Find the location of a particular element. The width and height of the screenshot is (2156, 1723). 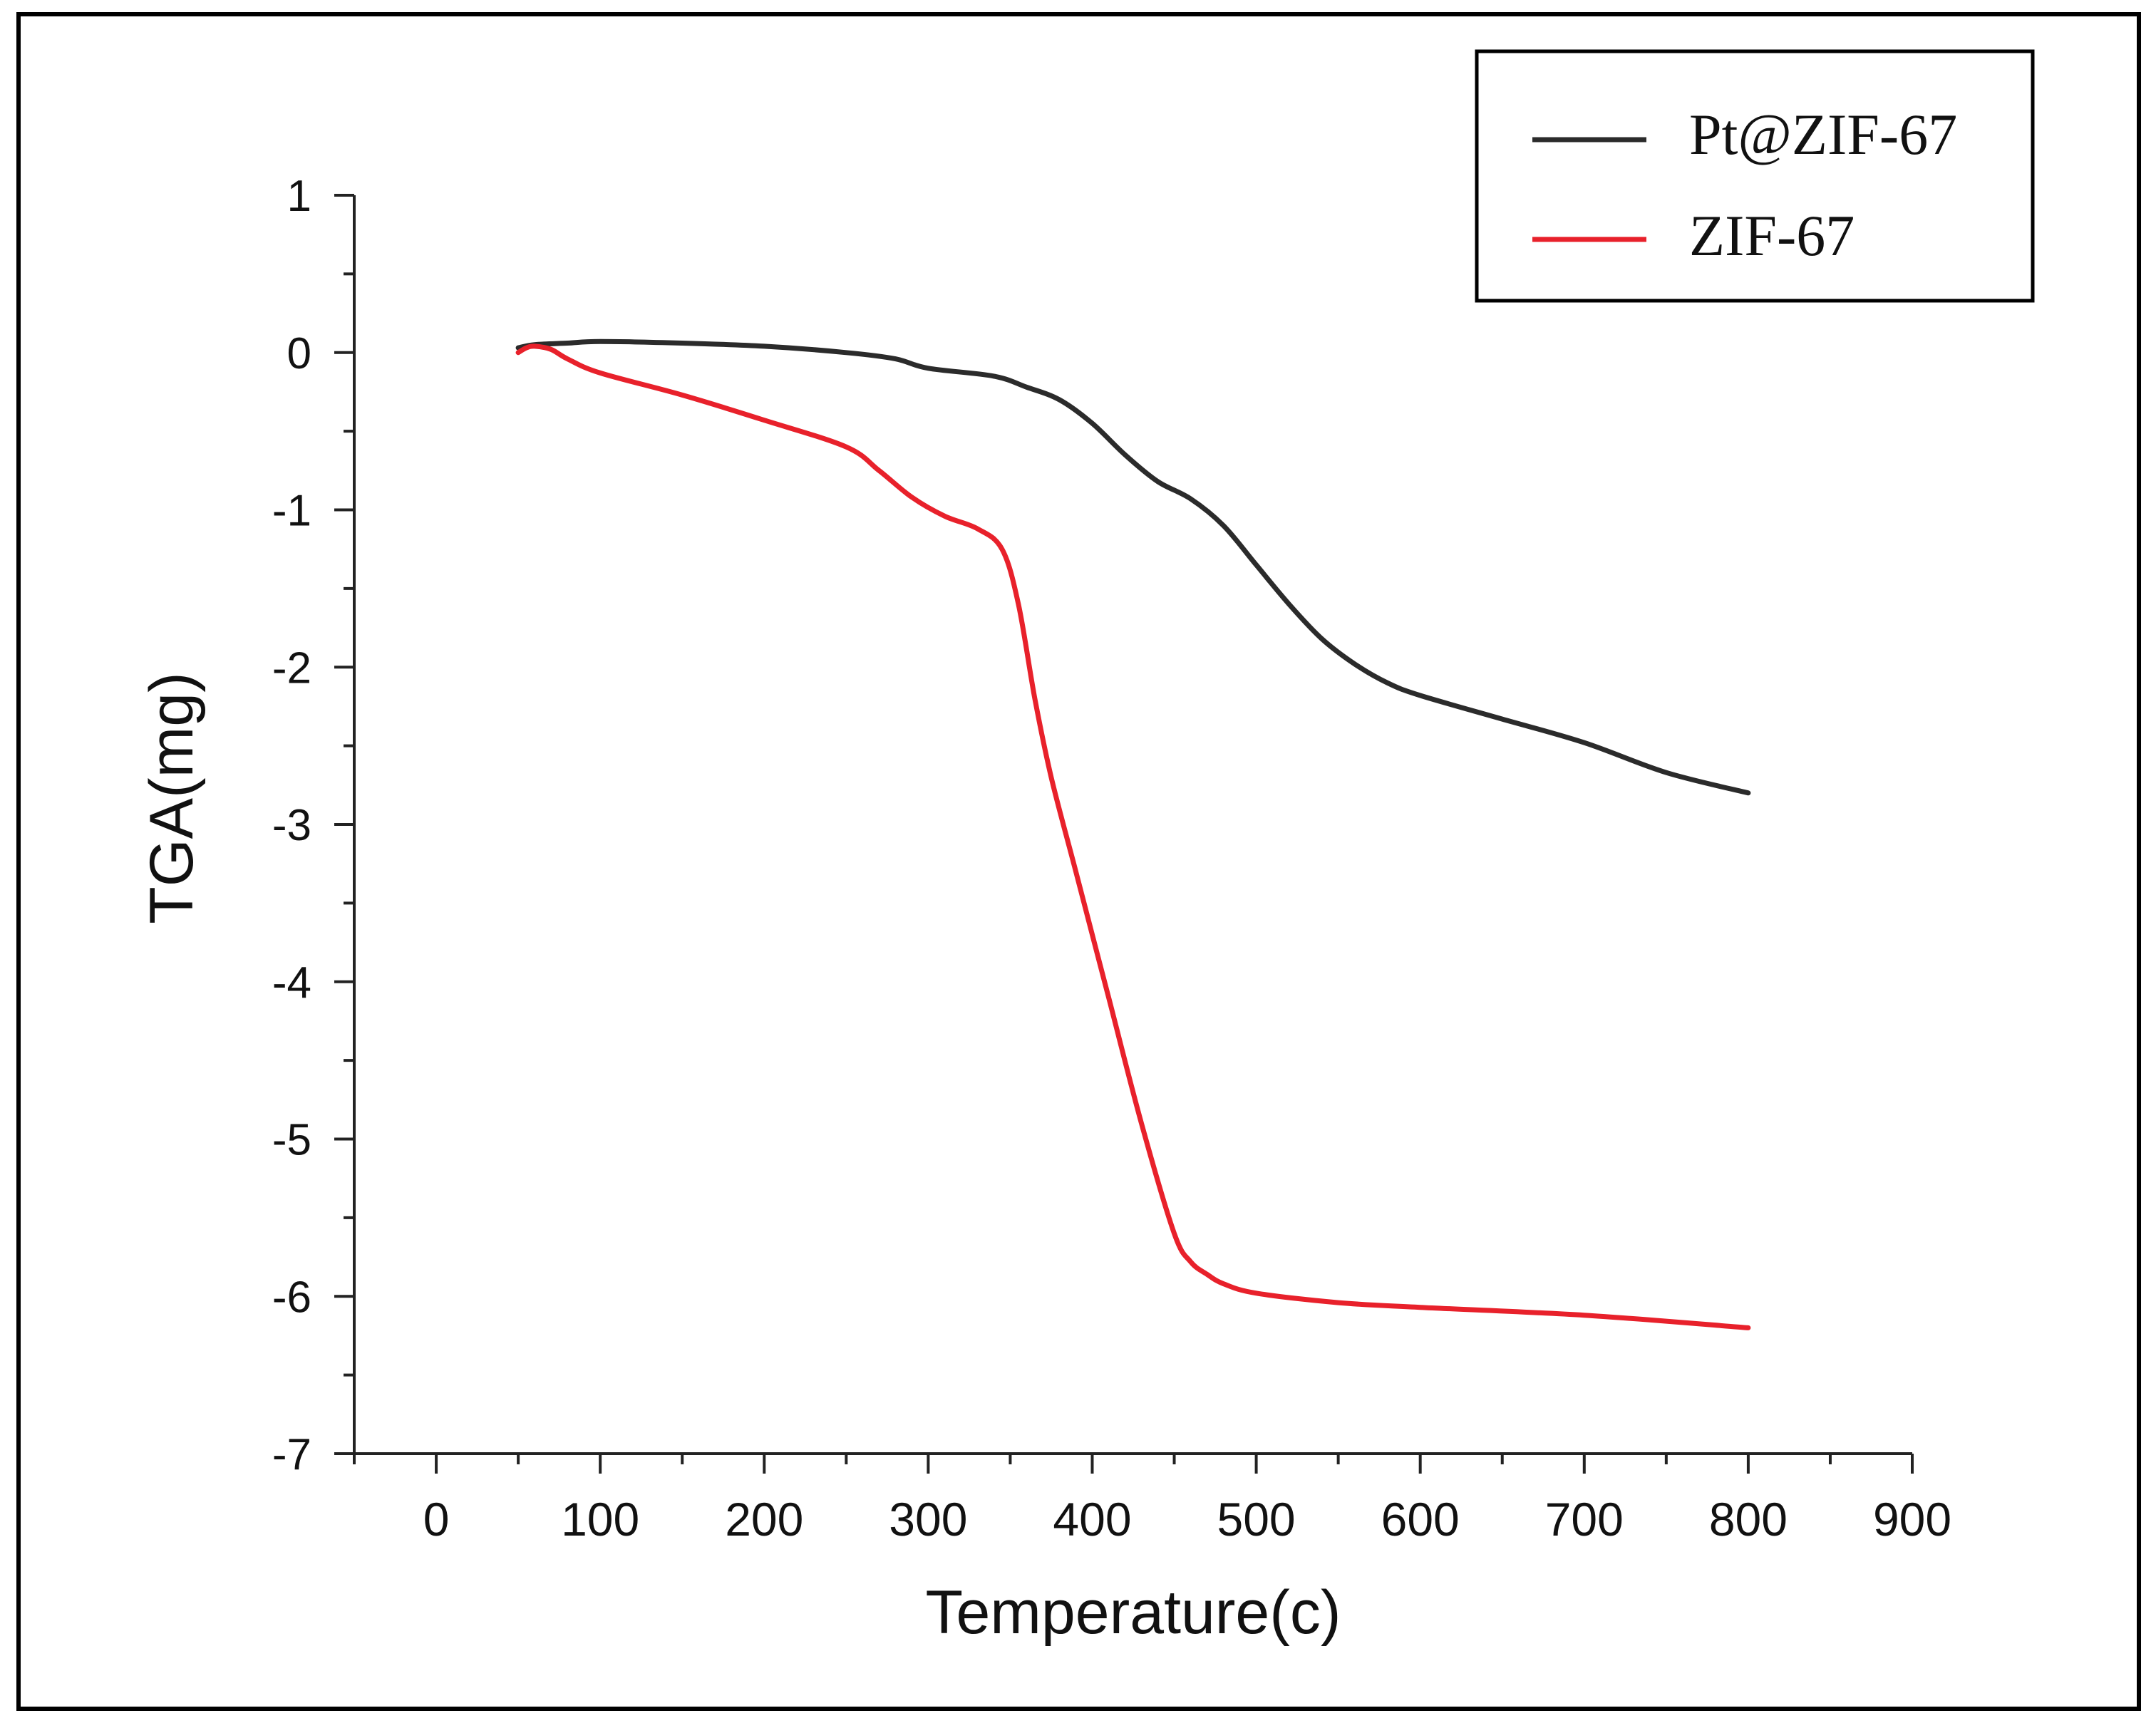

x-tick-label: 600 is located at coordinates (1421, 1519).